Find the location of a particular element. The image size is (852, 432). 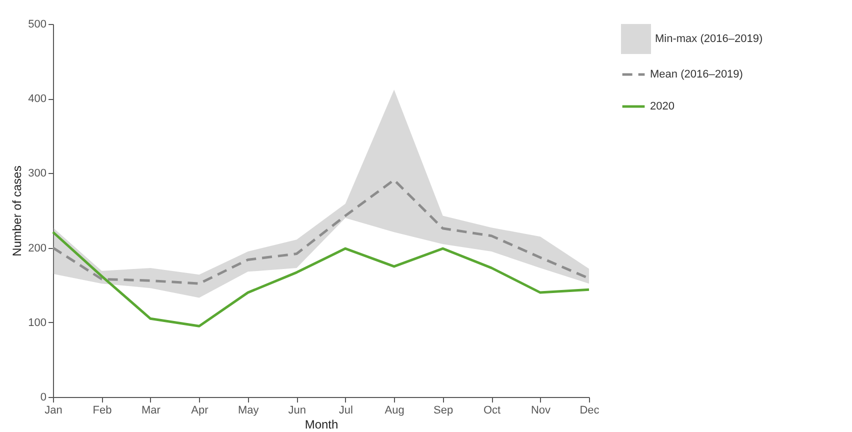

x-tick-label: Dec is located at coordinates (590, 410).